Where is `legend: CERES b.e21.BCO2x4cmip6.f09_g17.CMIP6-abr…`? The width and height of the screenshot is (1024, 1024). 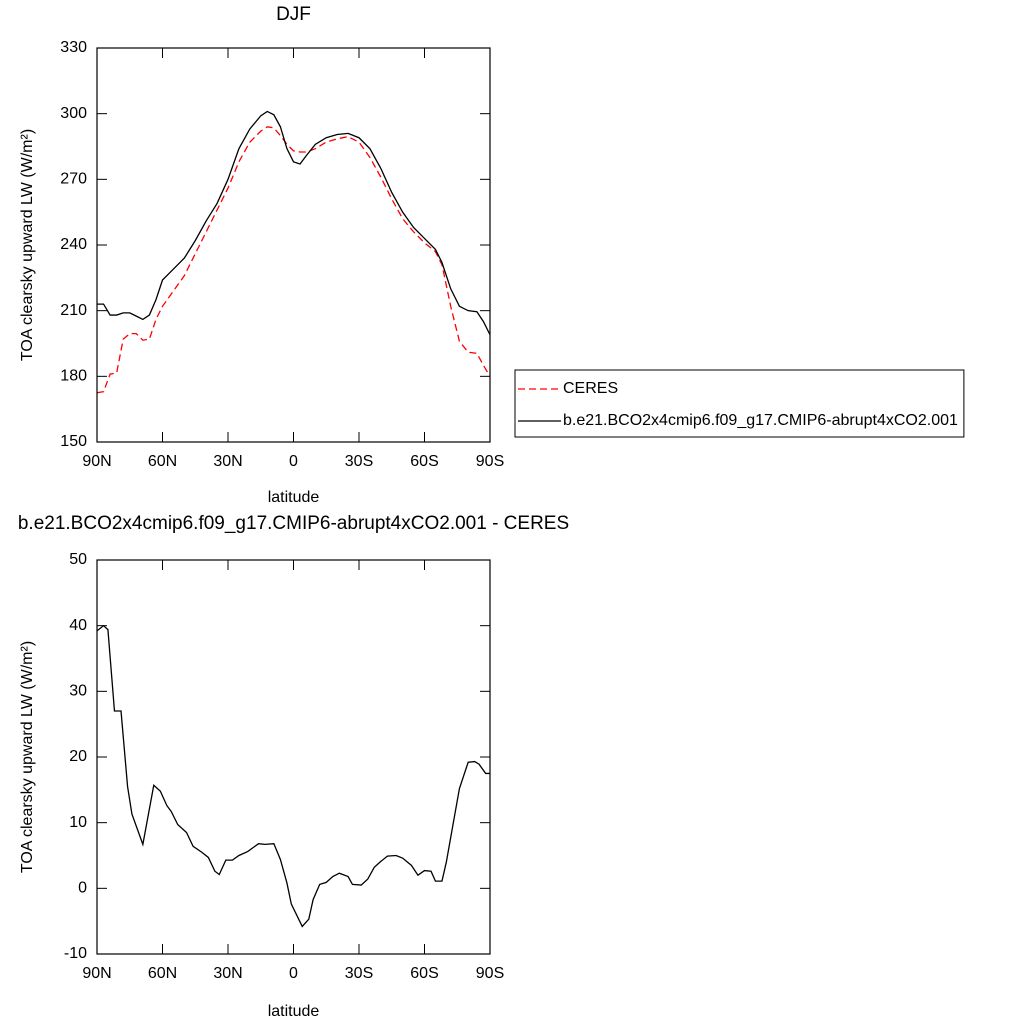
legend: CERES b.e21.BCO2x4cmip6.f09_g17.CMIP6-abr… is located at coordinates (739, 403).